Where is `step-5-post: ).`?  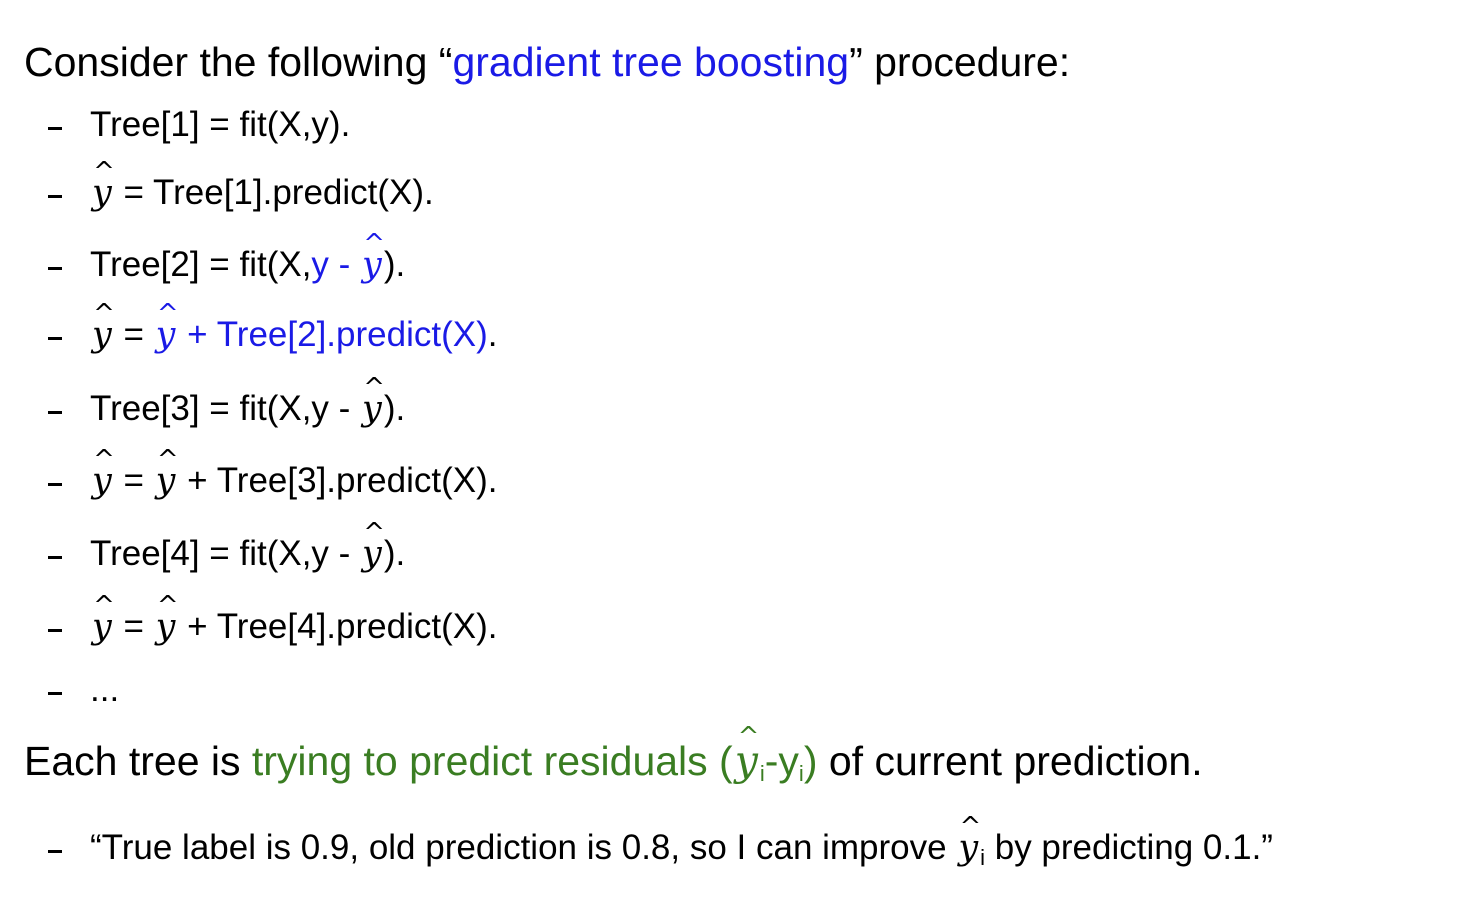
step-5-post: ). is located at coordinates (394, 408).